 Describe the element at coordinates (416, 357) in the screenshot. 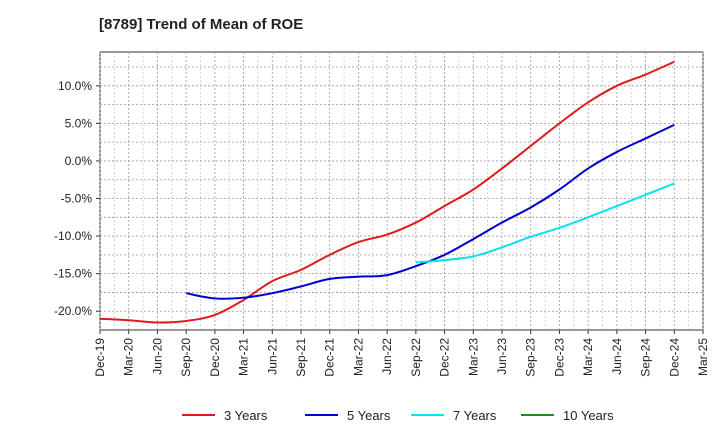

I see `x-tick-label: Sep-22` at that location.